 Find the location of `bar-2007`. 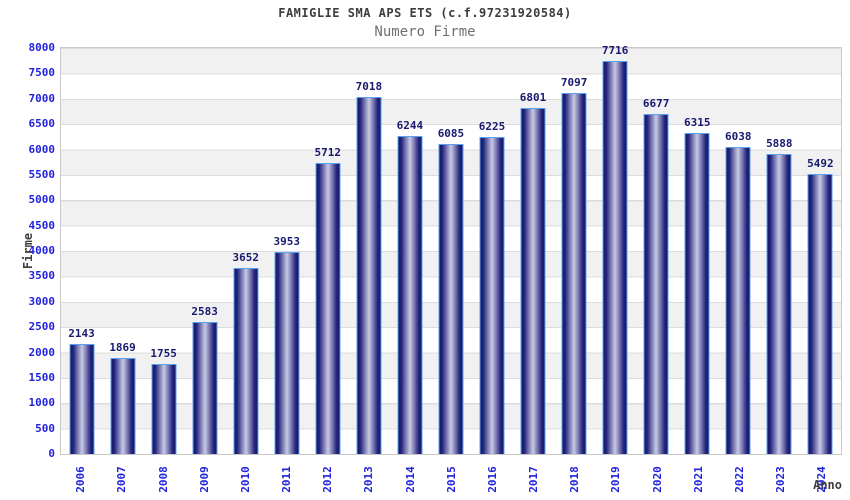

bar-2007 is located at coordinates (123, 406).